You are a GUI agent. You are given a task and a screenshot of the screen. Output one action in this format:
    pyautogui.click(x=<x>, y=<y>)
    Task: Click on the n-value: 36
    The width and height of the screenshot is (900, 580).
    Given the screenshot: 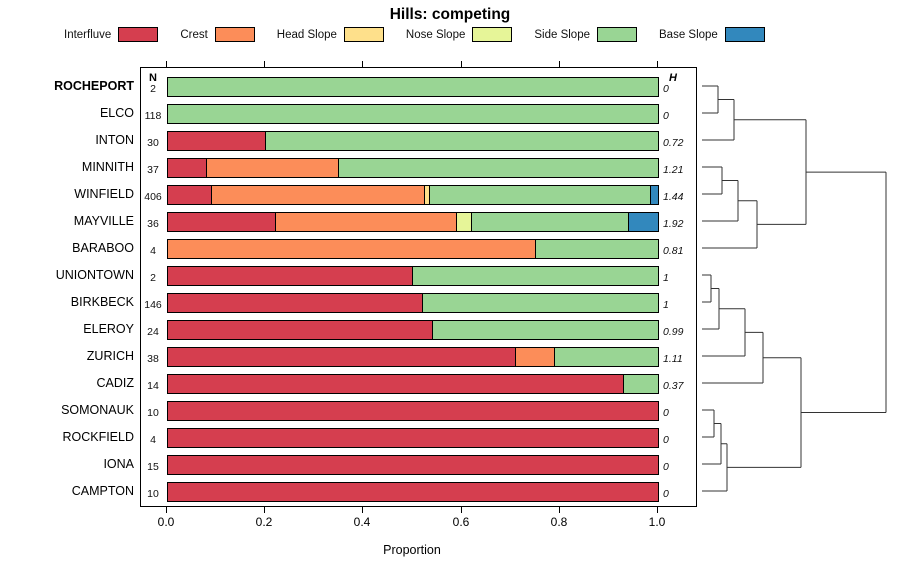 What is the action you would take?
    pyautogui.click(x=153, y=224)
    